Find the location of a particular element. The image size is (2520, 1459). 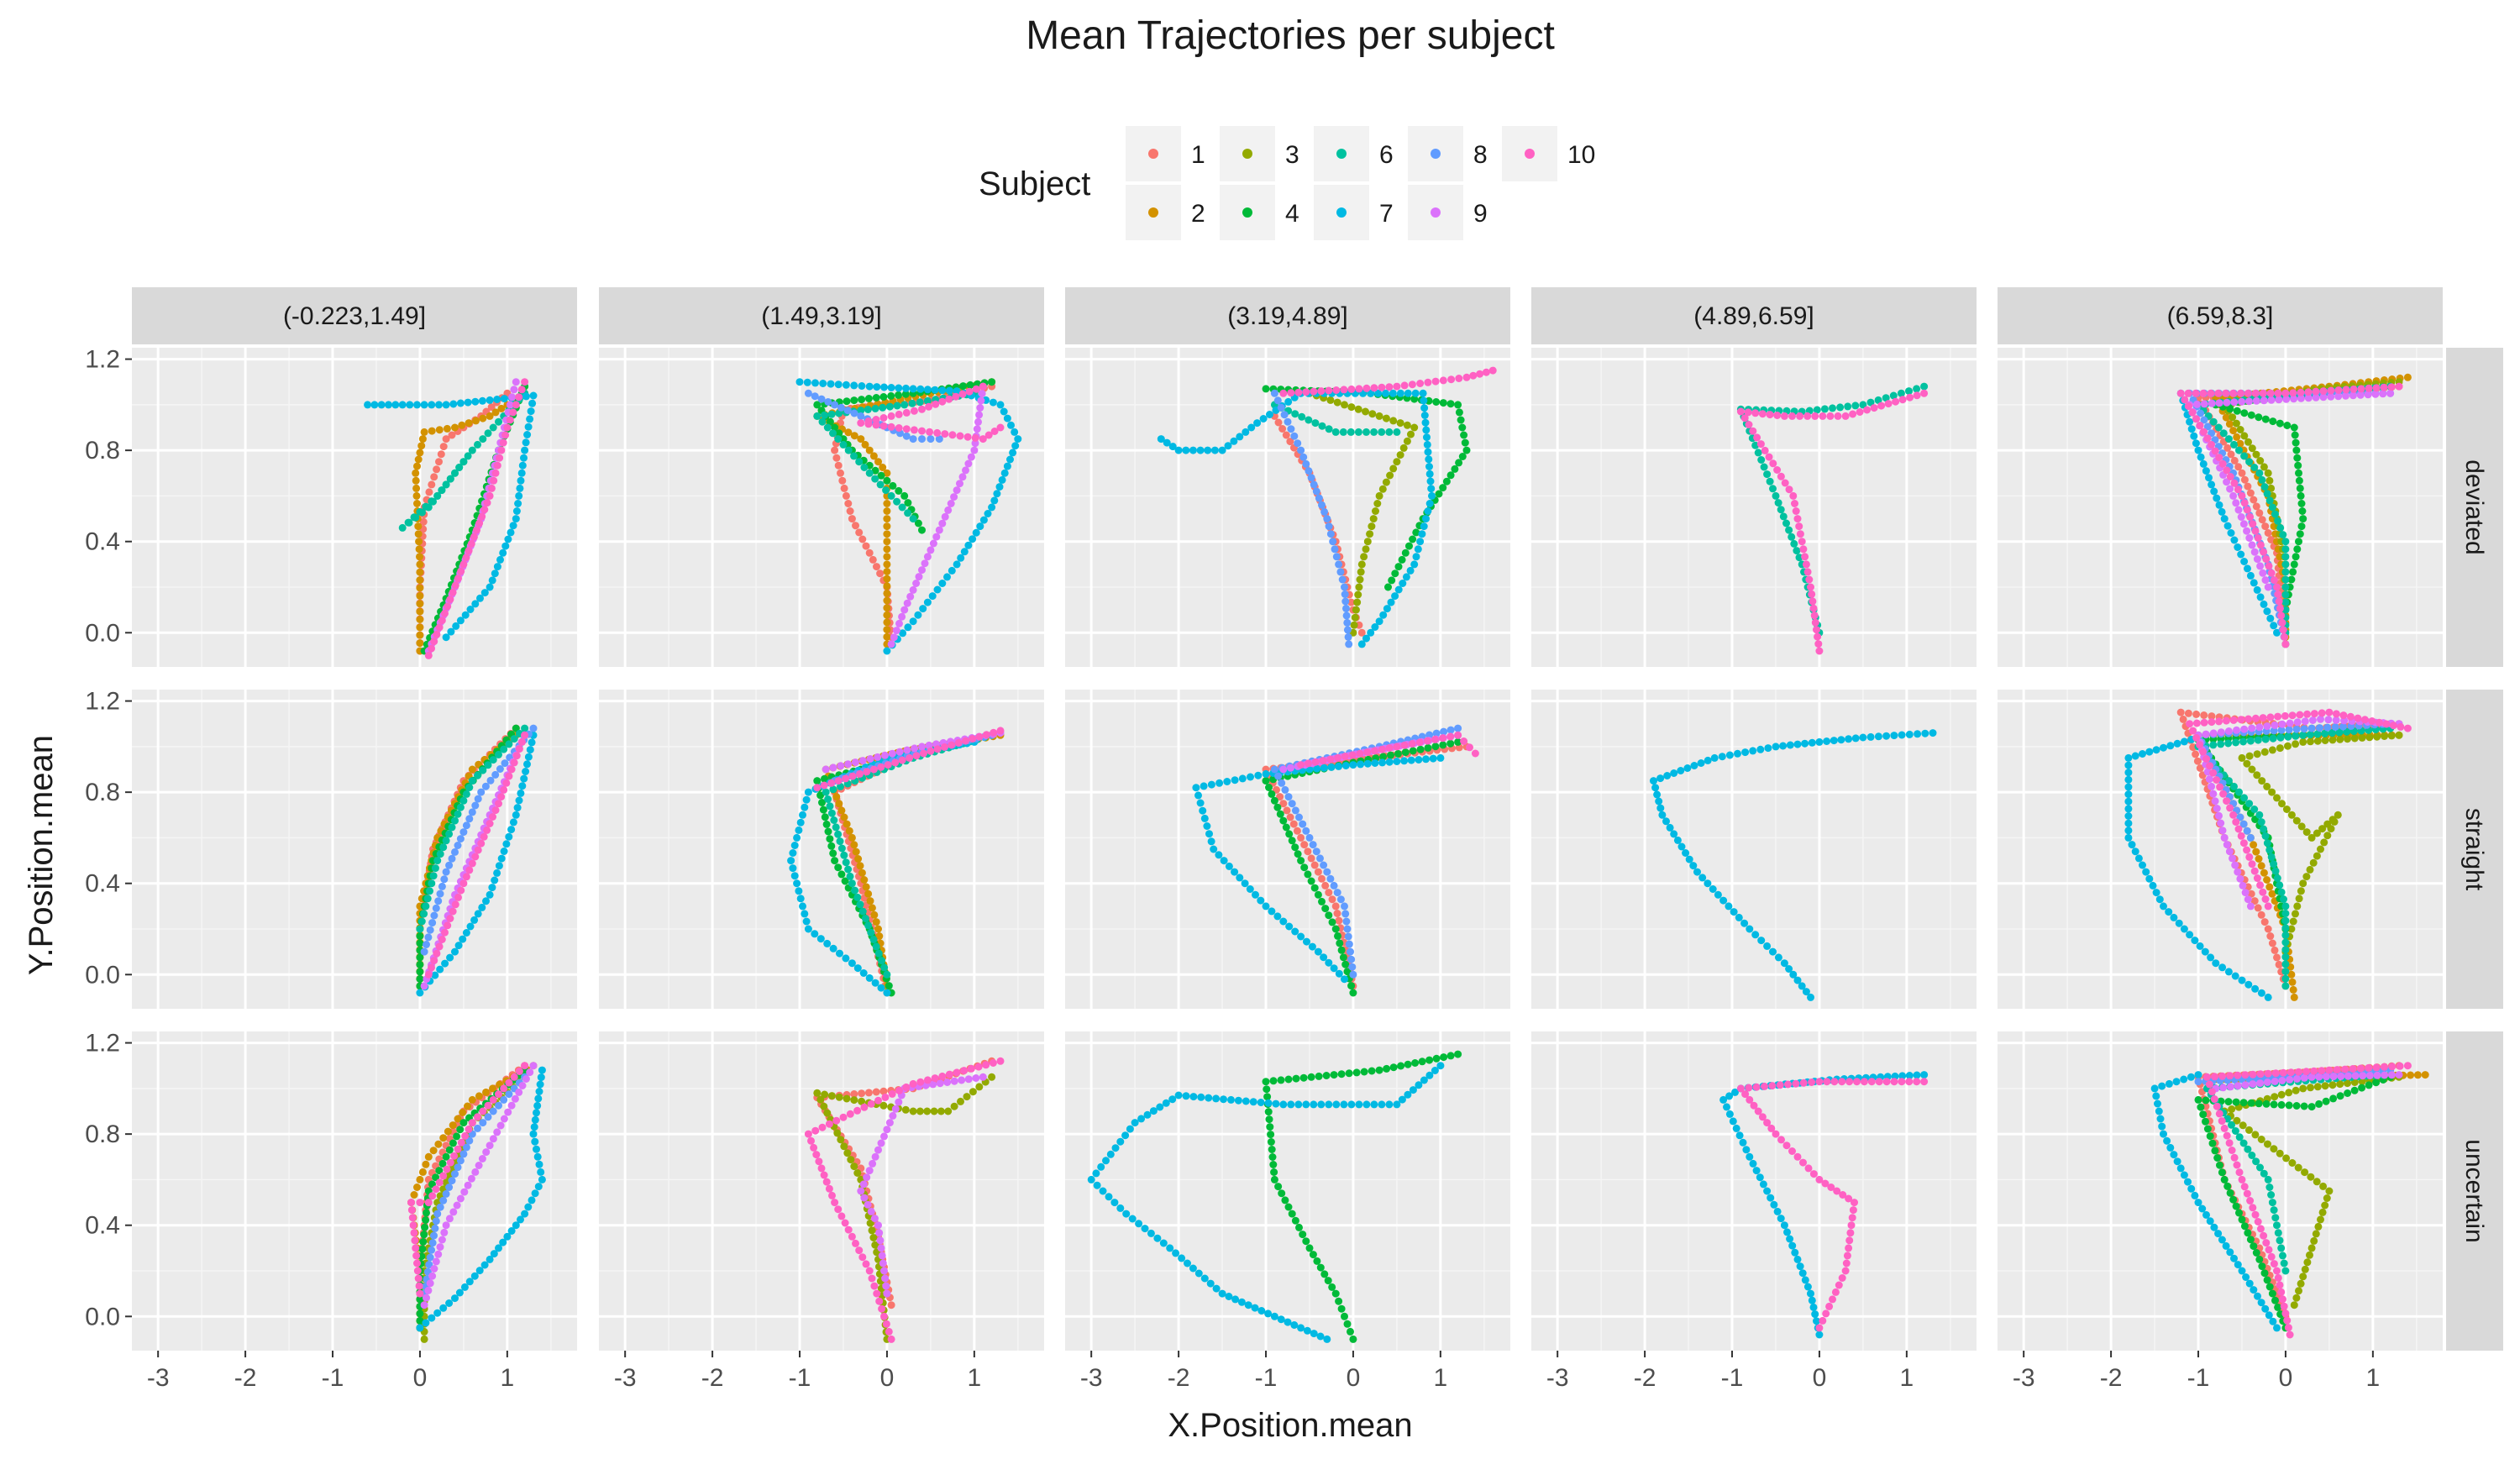

legend-item-subject-1: 1 is located at coordinates (1165, 153).